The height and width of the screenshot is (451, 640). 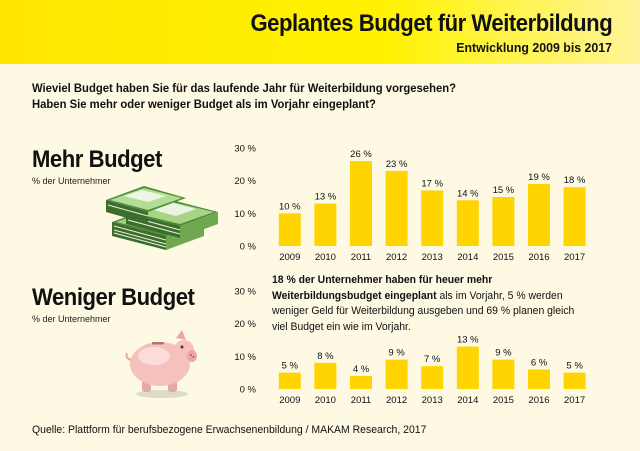 What do you see at coordinates (432, 359) in the screenshot?
I see `data-label: 7 %` at bounding box center [432, 359].